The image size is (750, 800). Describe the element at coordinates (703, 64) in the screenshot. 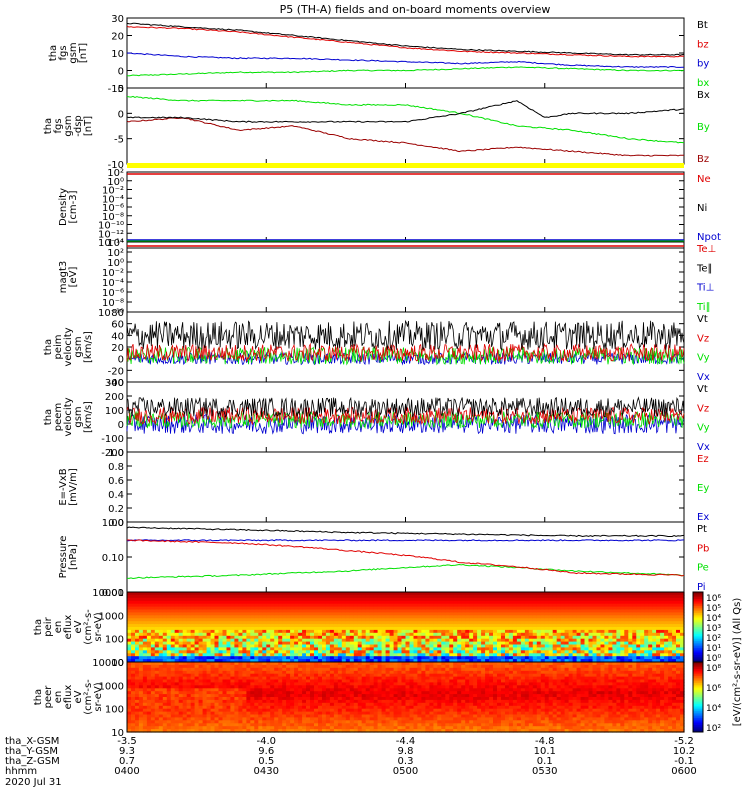

I see `legend-by: by` at that location.